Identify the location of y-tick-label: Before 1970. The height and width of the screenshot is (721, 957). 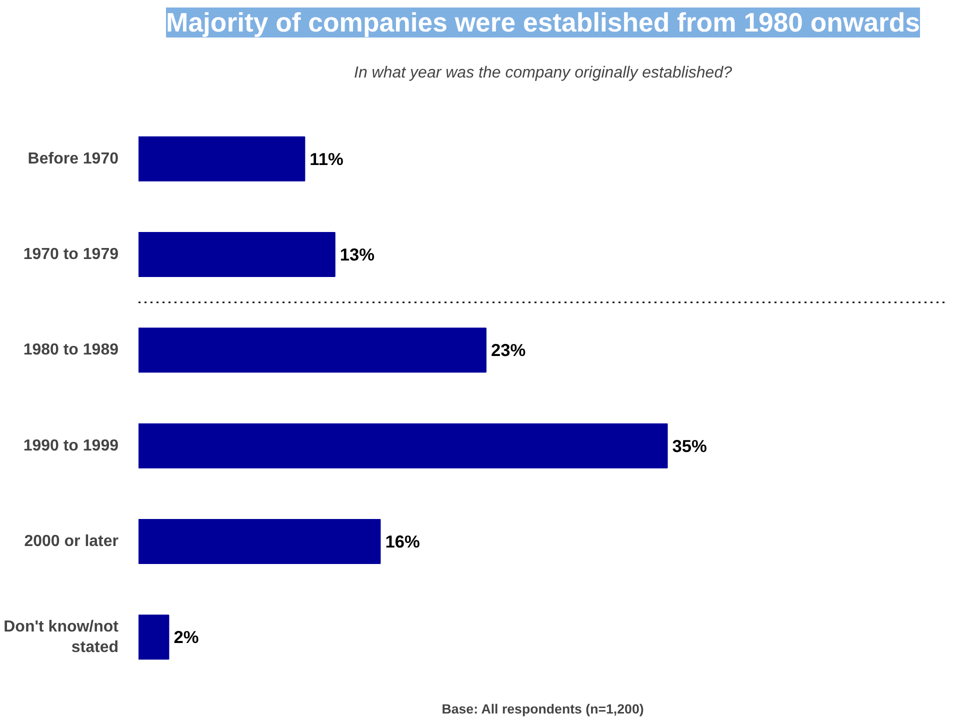
(73, 159).